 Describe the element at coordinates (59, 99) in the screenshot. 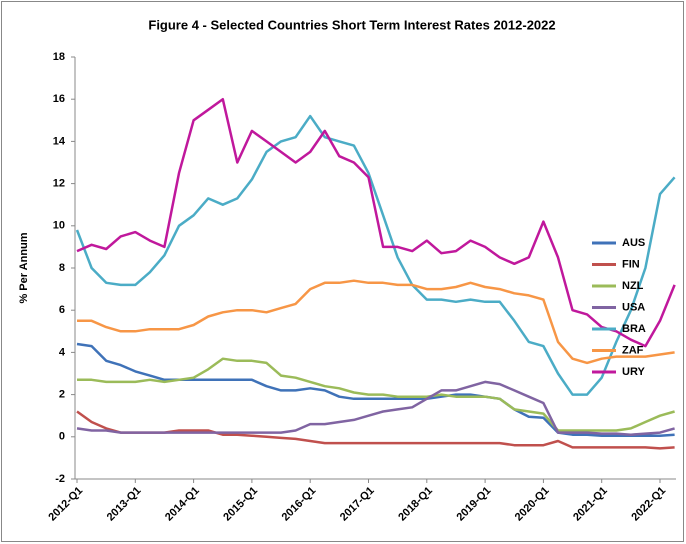

I see `y-tick-label: 16` at that location.